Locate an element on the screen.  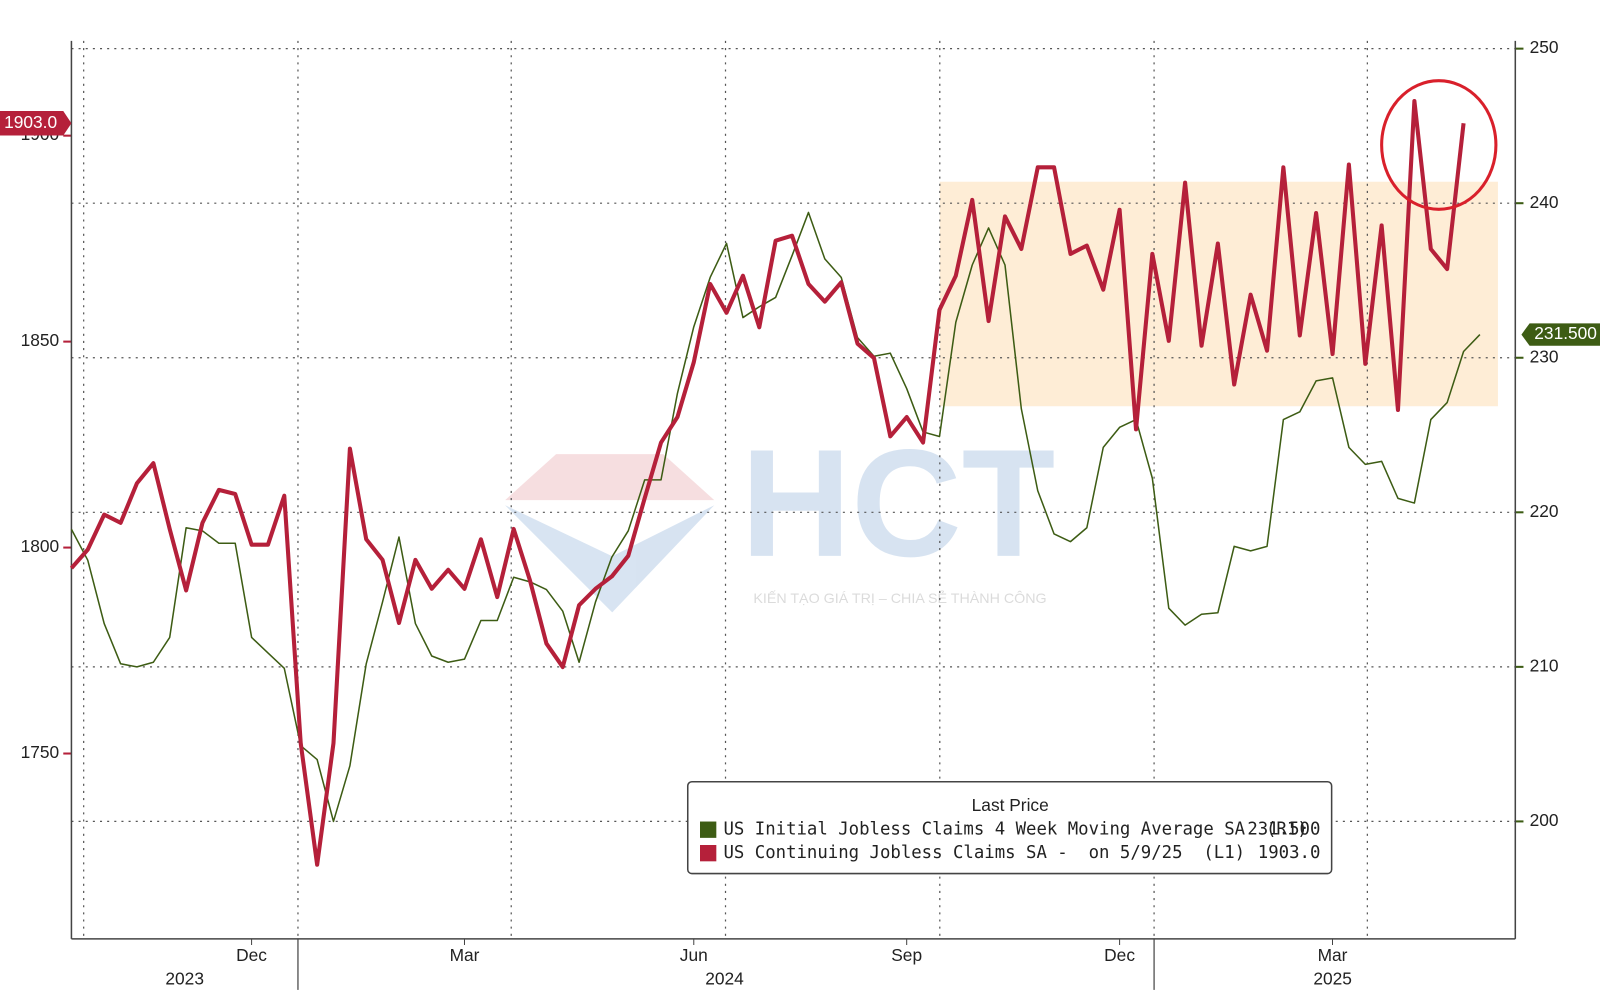
y2-tick-label: 200 is located at coordinates (1544, 820).